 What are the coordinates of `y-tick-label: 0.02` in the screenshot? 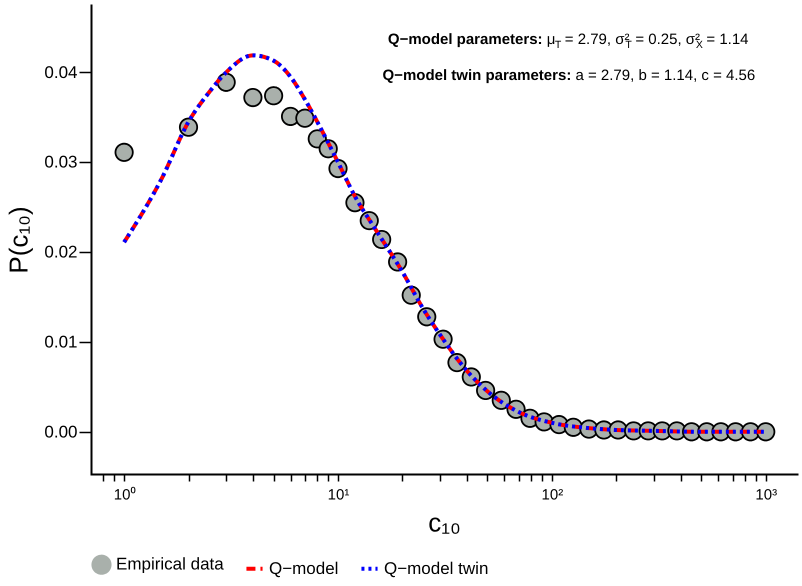 It's located at (61, 252).